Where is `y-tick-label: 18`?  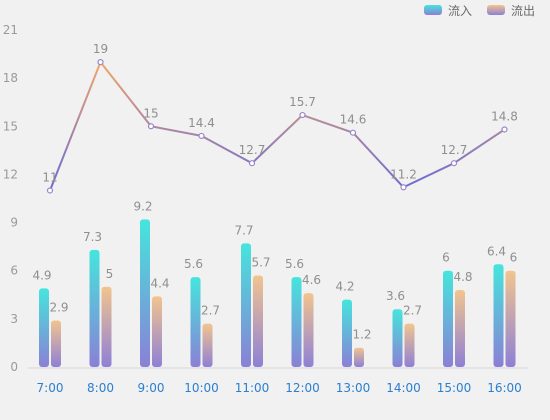
y-tick-label: 18 is located at coordinates (10, 78).